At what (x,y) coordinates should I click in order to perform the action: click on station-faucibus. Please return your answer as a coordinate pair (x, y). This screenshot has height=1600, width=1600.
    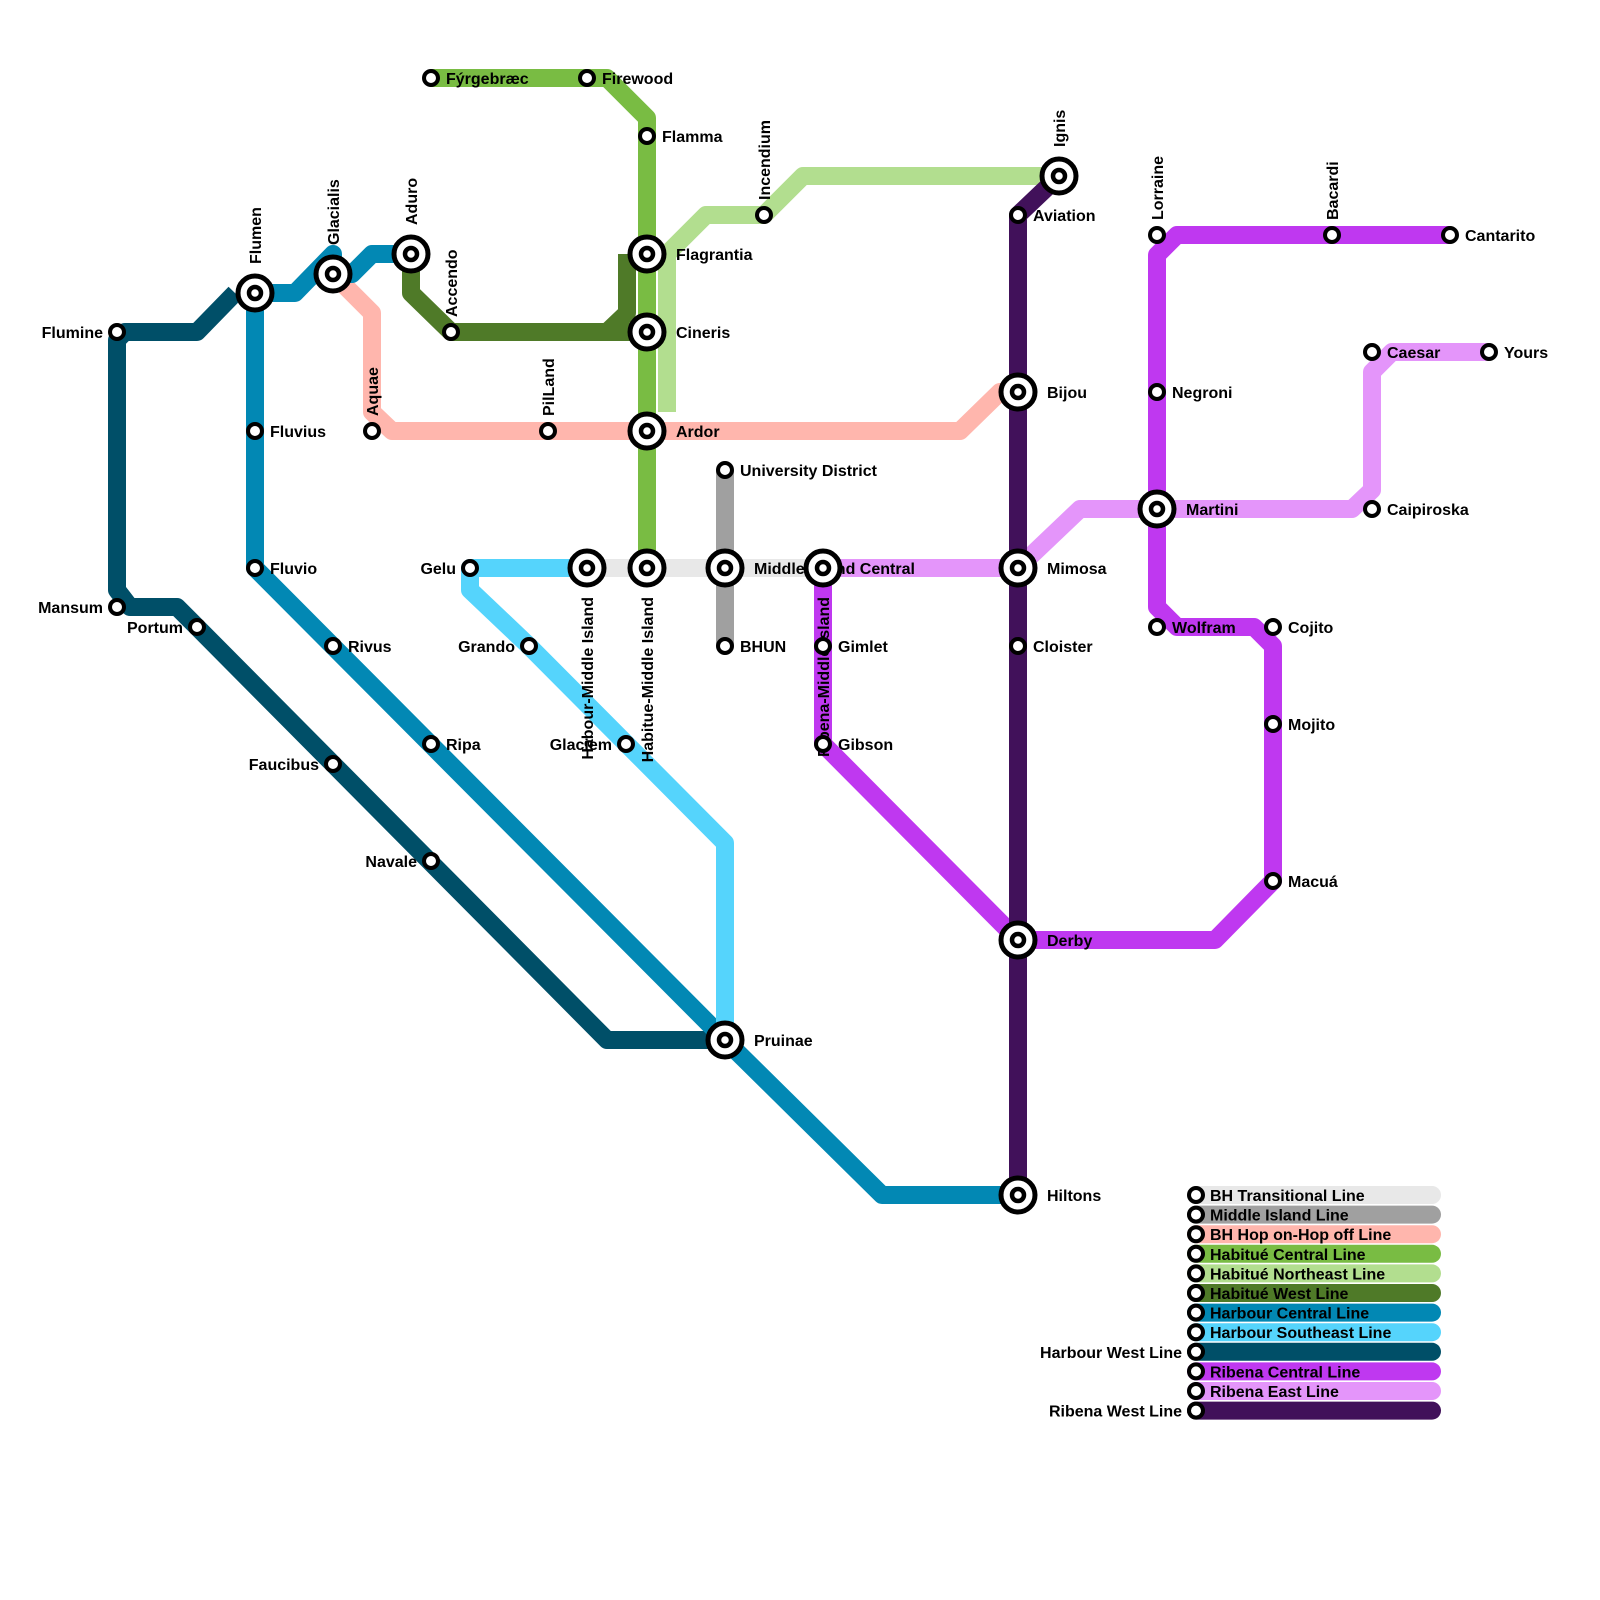
    Looking at the image, I should click on (333, 764).